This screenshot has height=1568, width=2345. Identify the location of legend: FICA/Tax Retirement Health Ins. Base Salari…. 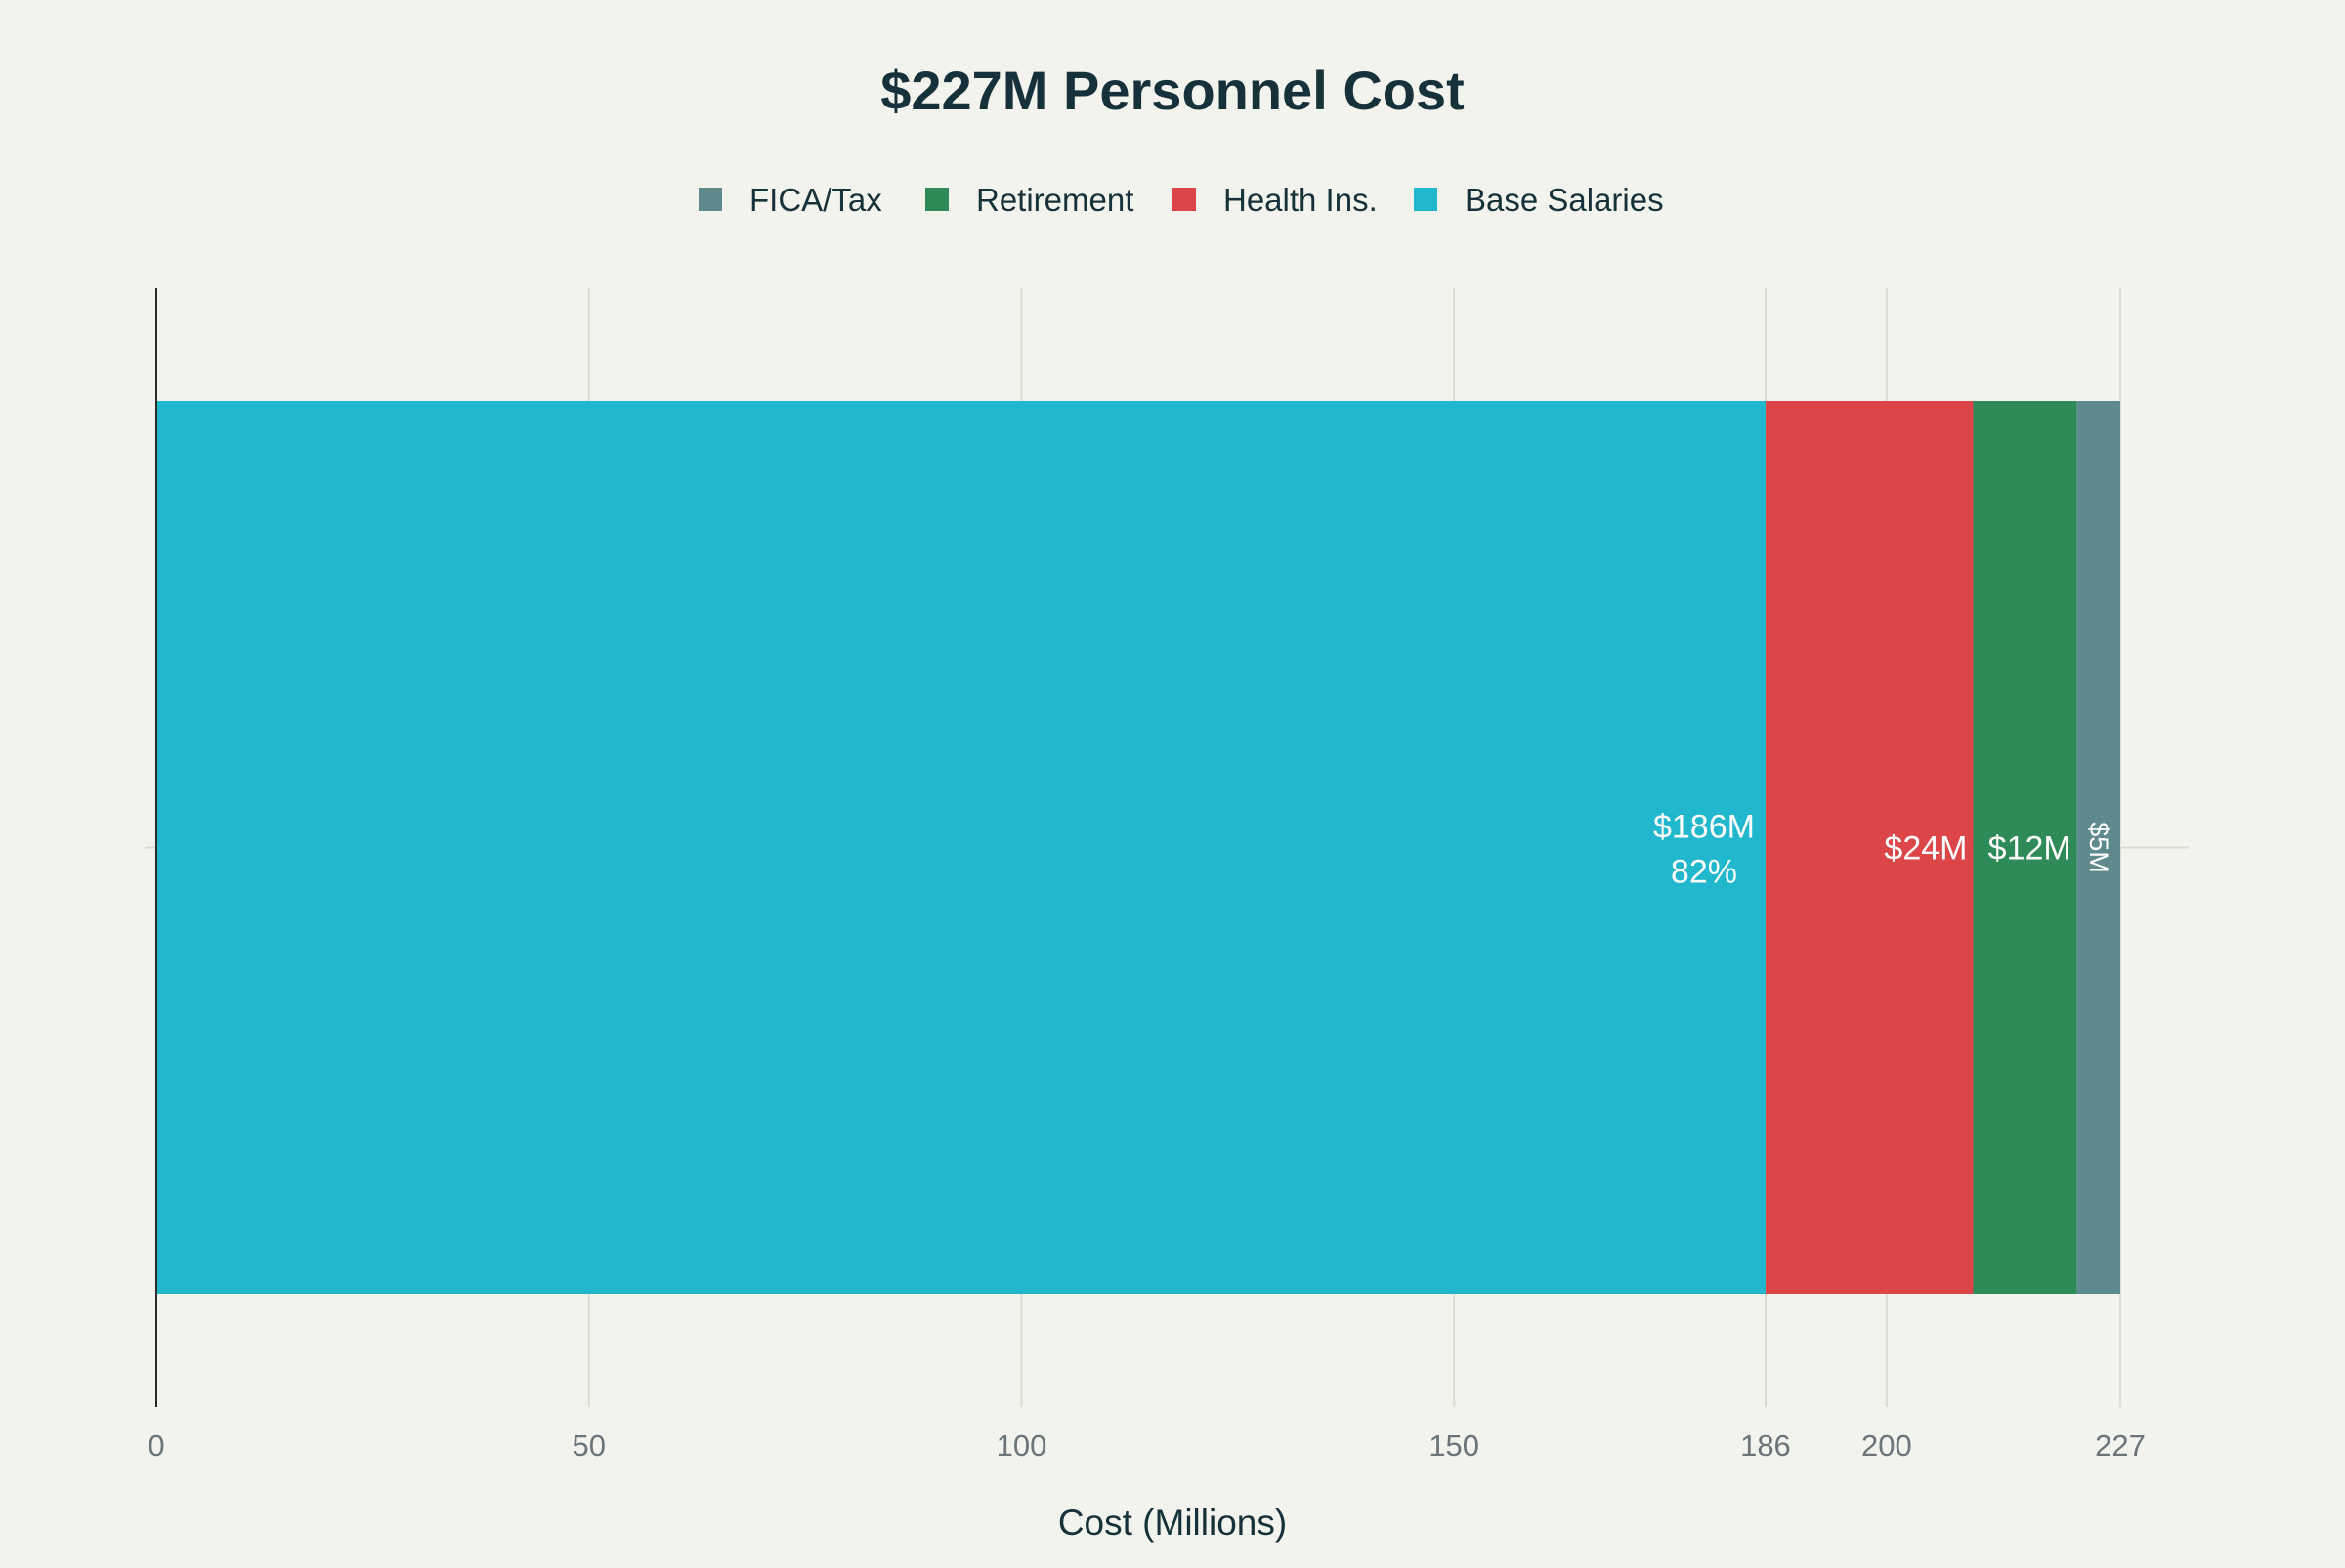
(1181, 200).